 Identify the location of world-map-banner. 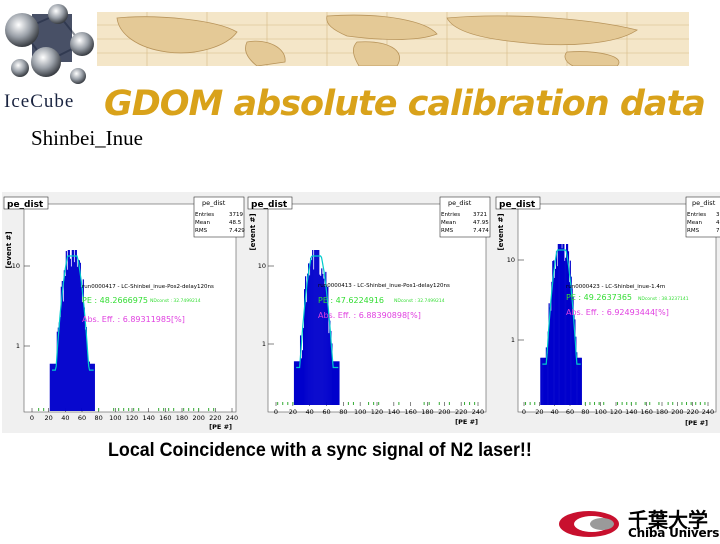
(393, 39).